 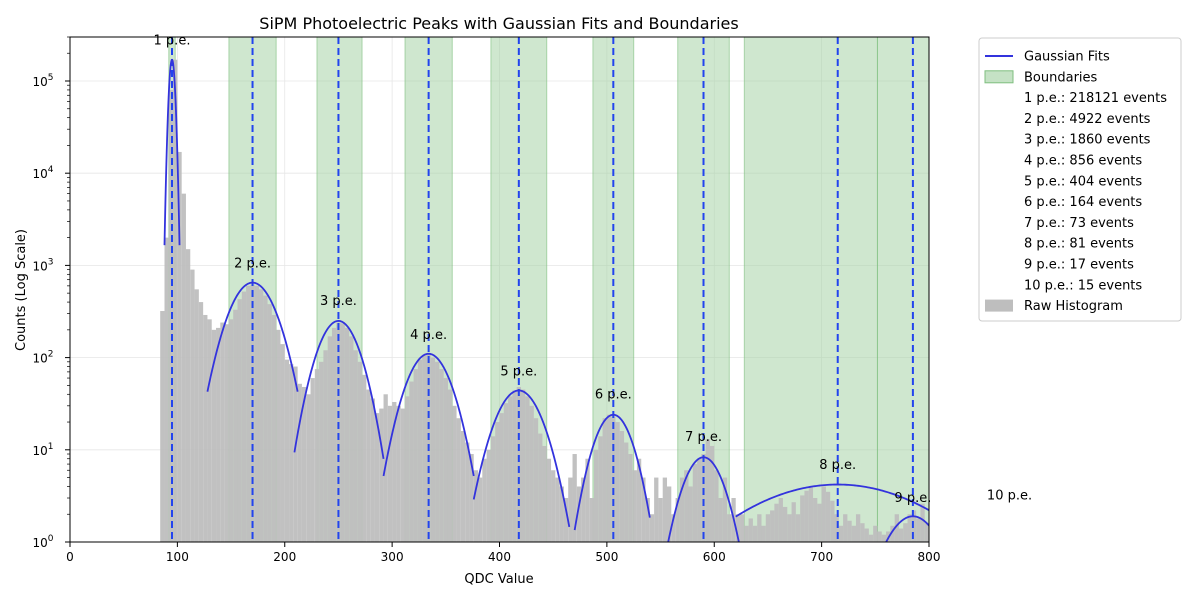 I want to click on legend-label: 10 p.e.: 15 events, so click(x=1083, y=285).